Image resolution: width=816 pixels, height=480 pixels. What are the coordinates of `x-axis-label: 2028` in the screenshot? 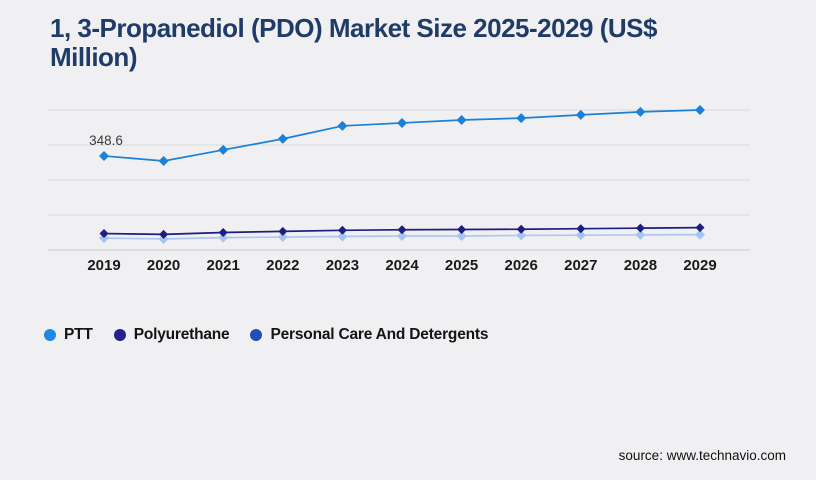 It's located at (640, 265).